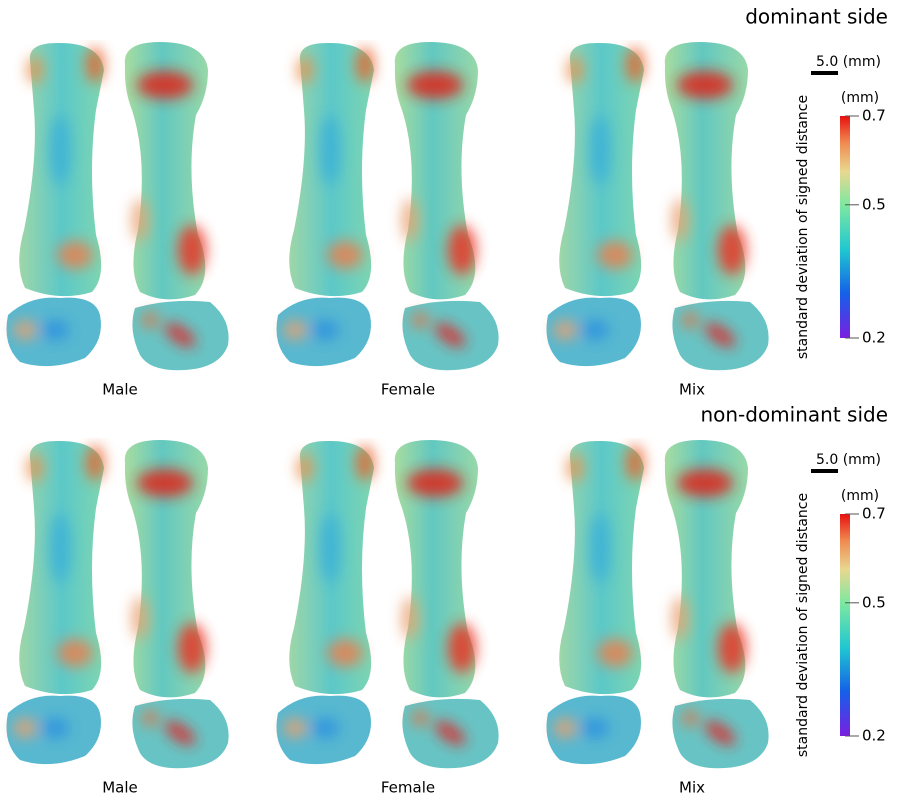  Describe the element at coordinates (816, 17) in the screenshot. I see `panel-title: dominant side` at that location.